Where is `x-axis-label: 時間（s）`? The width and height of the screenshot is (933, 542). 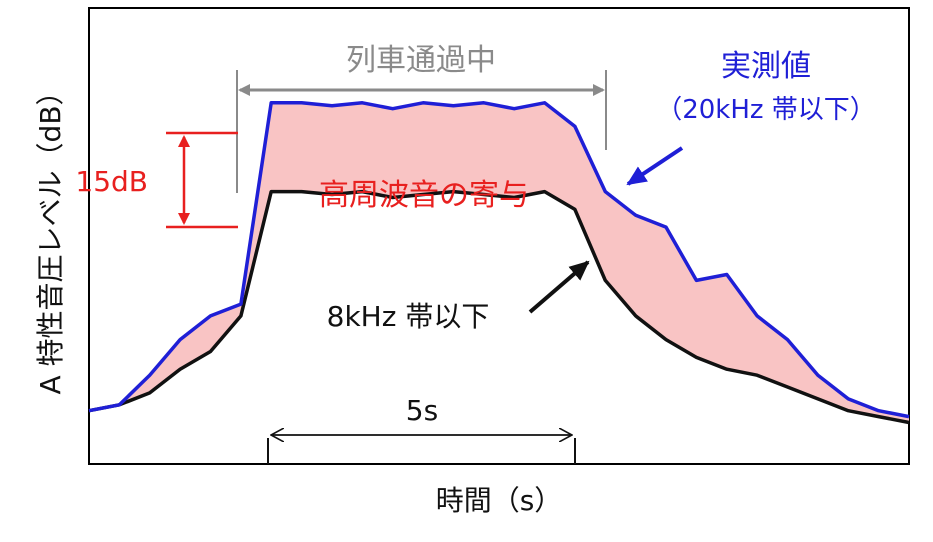 x-axis-label: 時間（s） is located at coordinates (499, 500).